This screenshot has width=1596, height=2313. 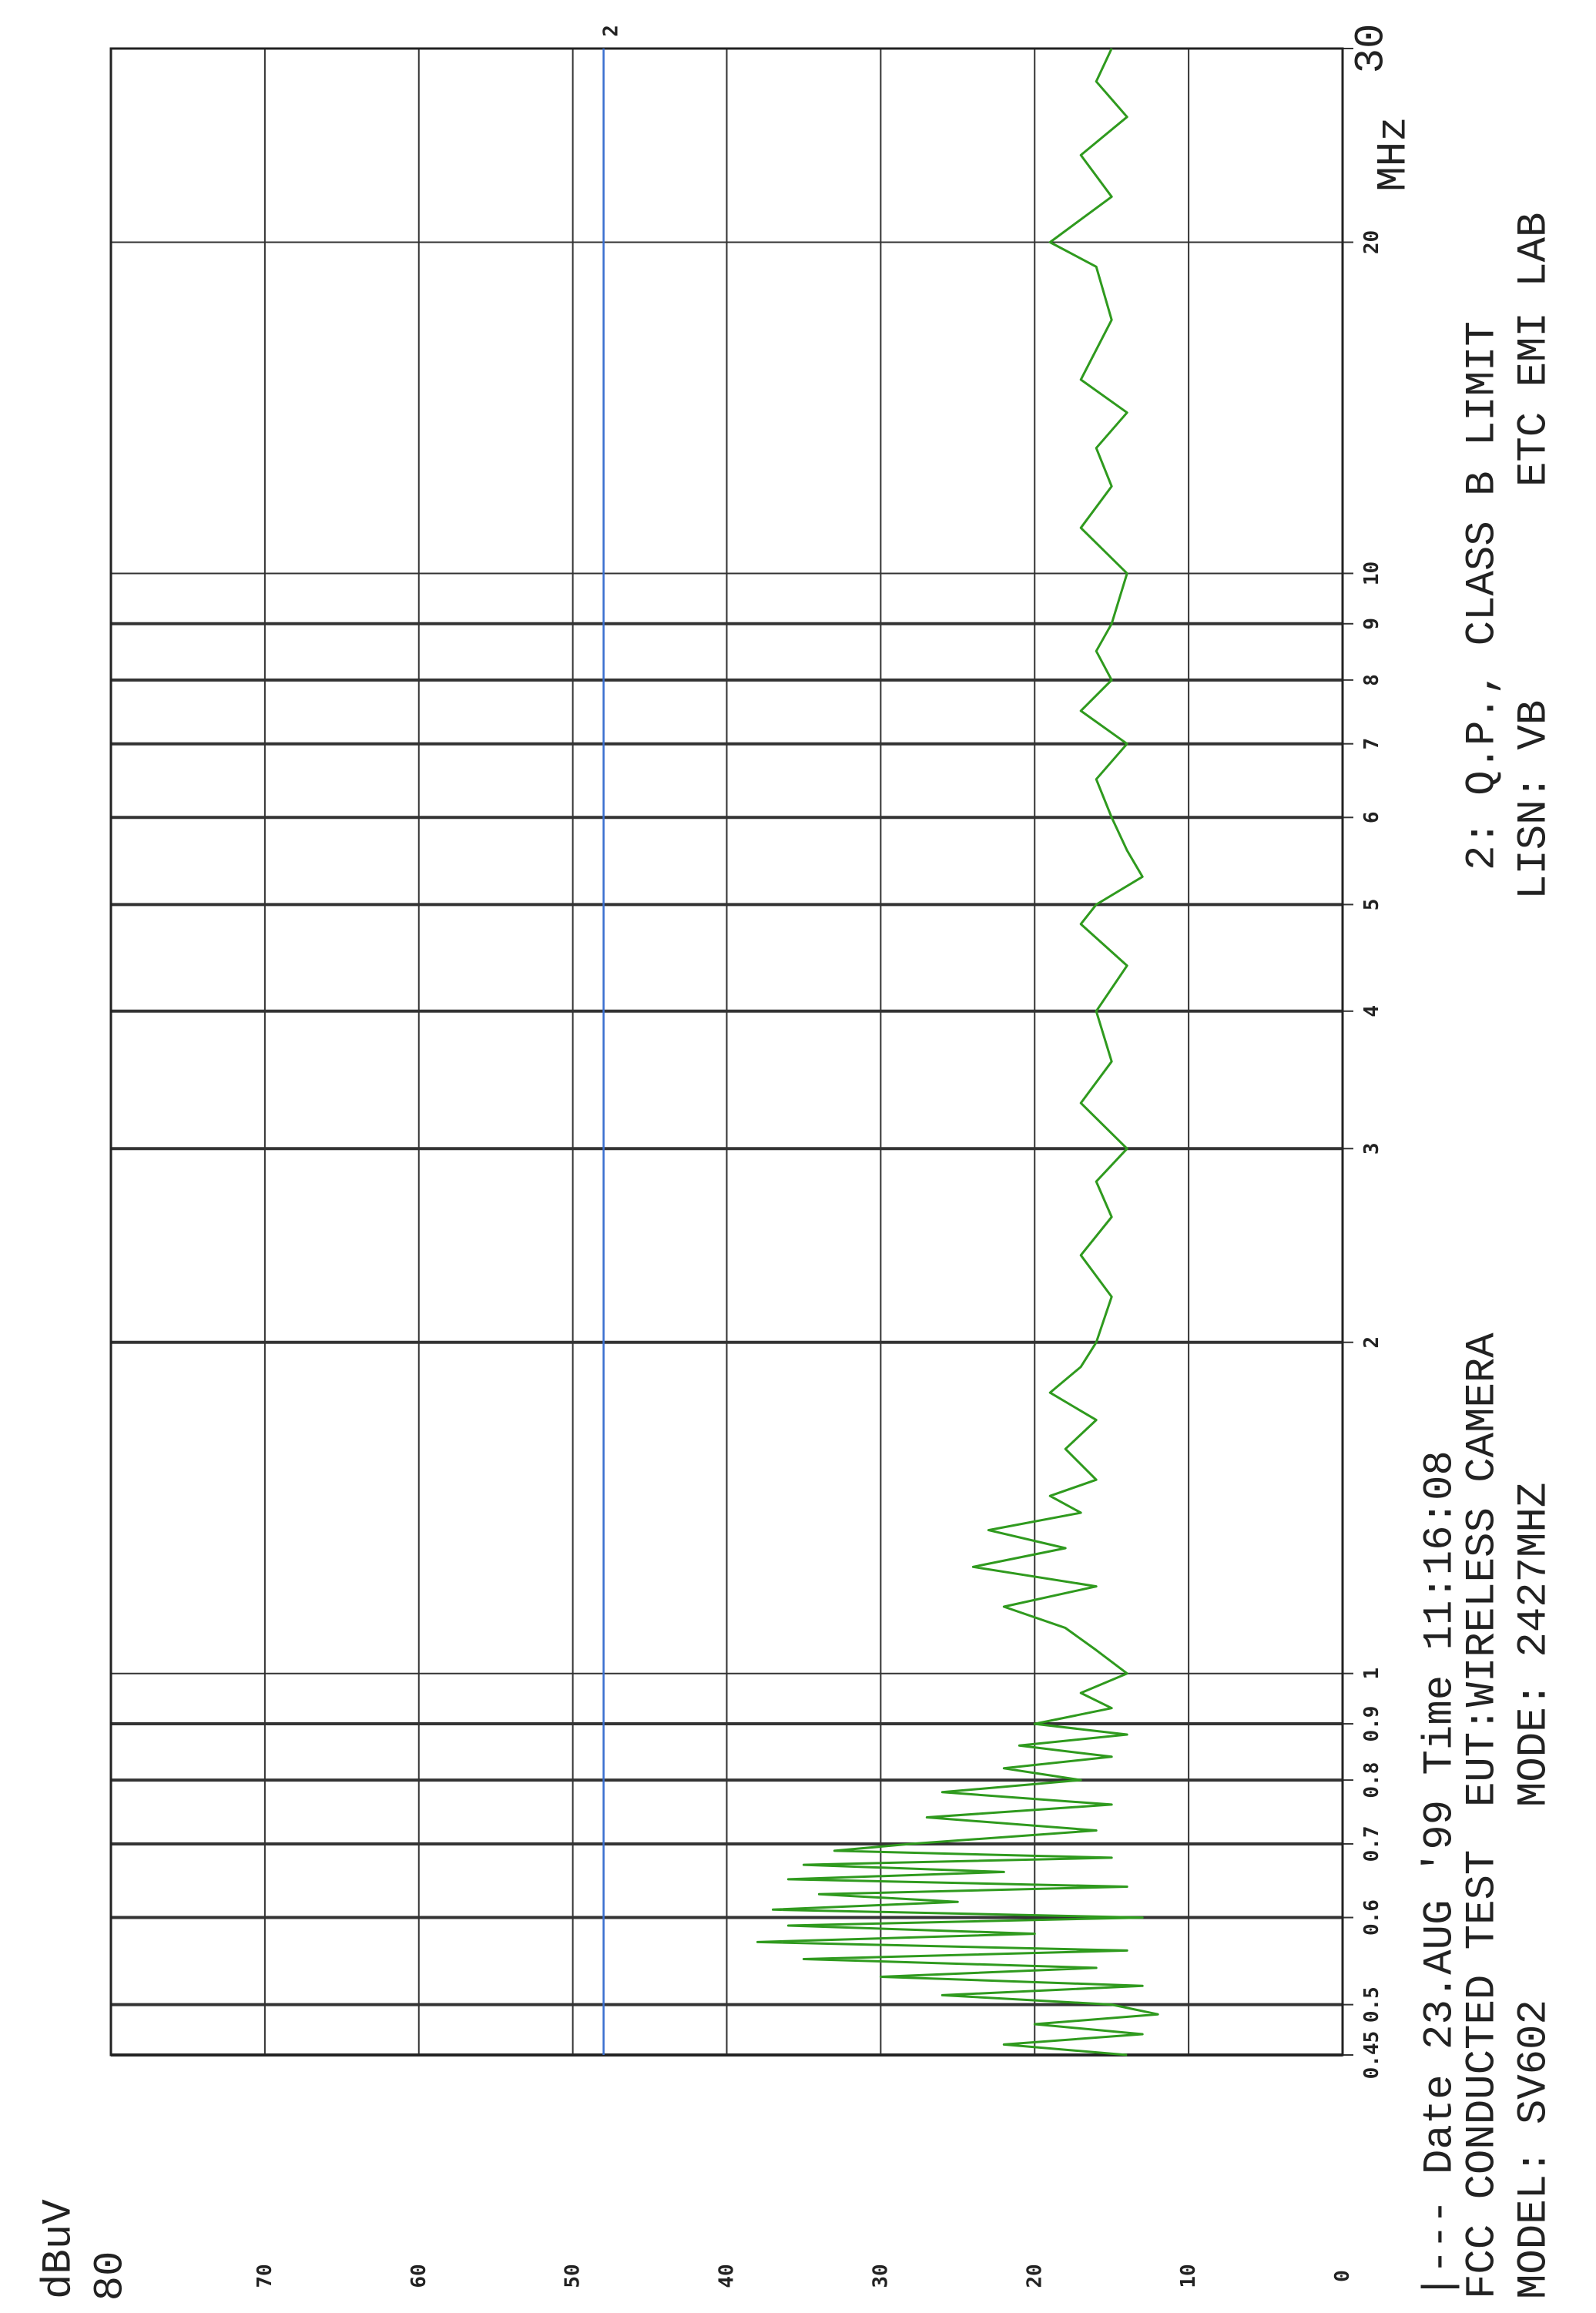 I want to click on note: |--- Date 23.AUG '99 Time 11:16:08, so click(x=1440, y=1874).